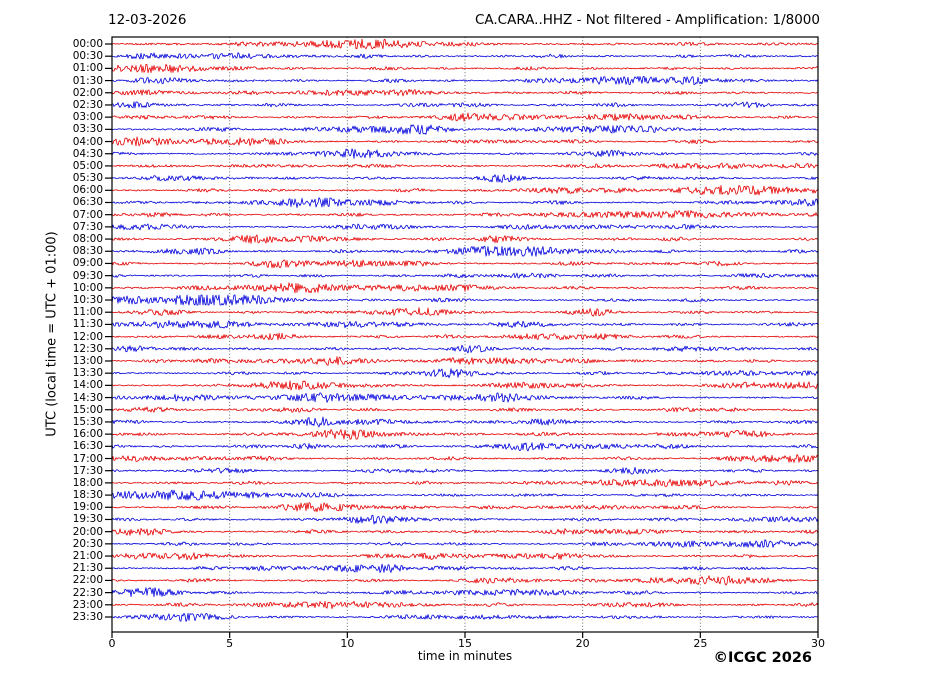 This screenshot has width=927, height=696. Describe the element at coordinates (87, 202) in the screenshot. I see `y-tick-label-06:30: 06:30` at that location.